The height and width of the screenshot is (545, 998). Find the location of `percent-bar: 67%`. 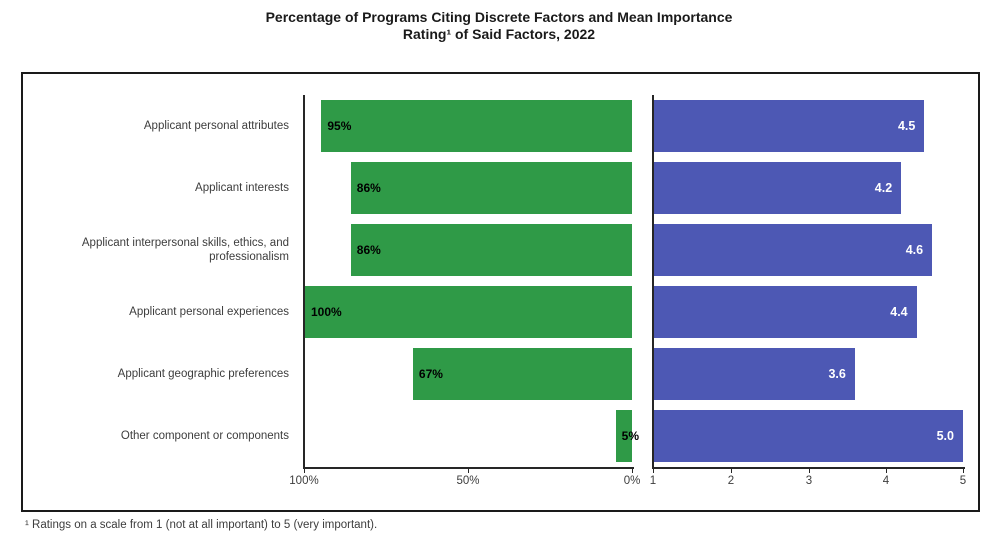

percent-bar: 67% is located at coordinates (522, 374).